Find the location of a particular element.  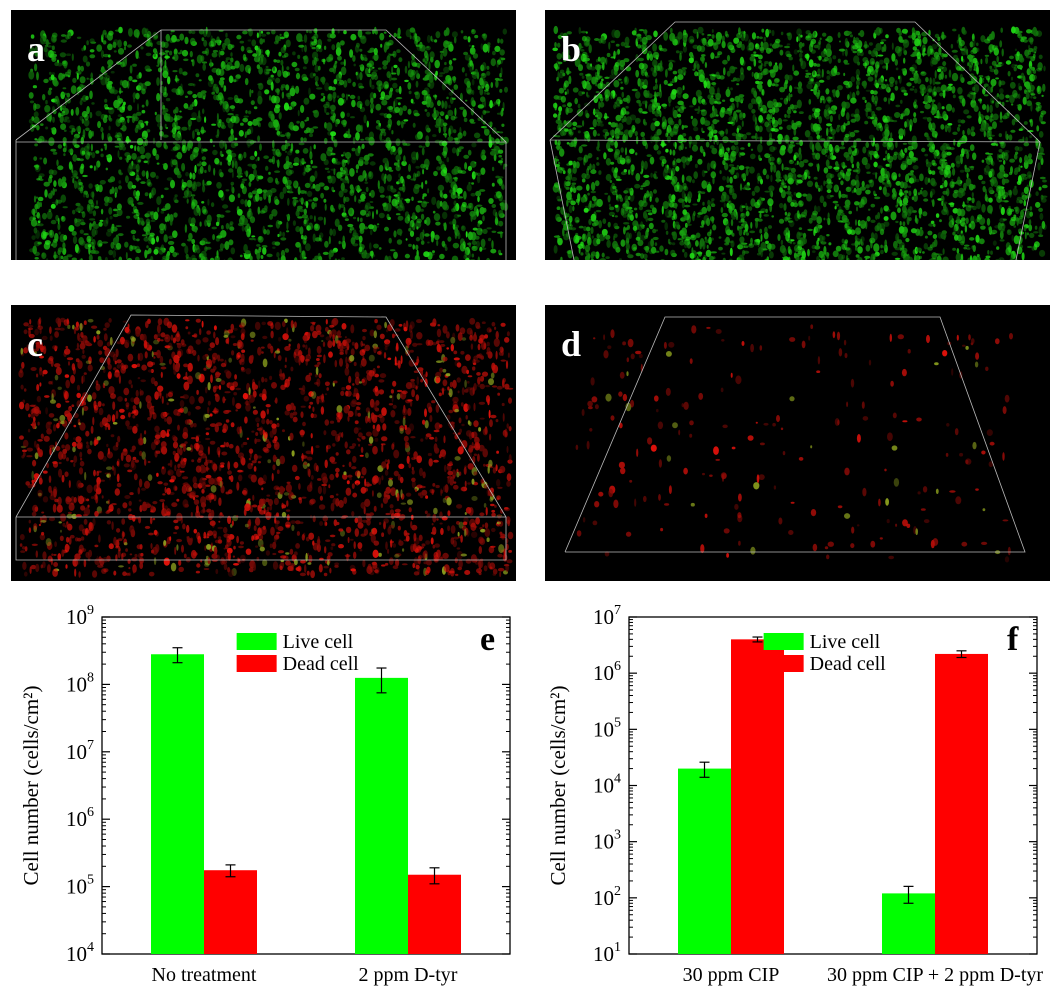

micrograph-a-render is located at coordinates (262, 143).